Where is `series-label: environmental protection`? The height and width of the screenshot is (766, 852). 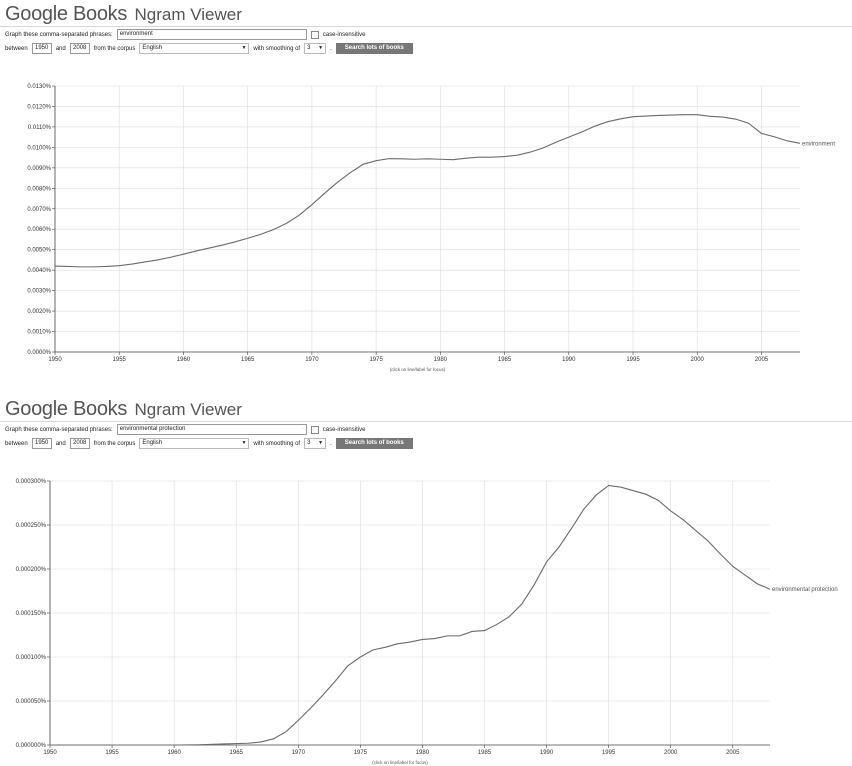 series-label: environmental protection is located at coordinates (805, 590).